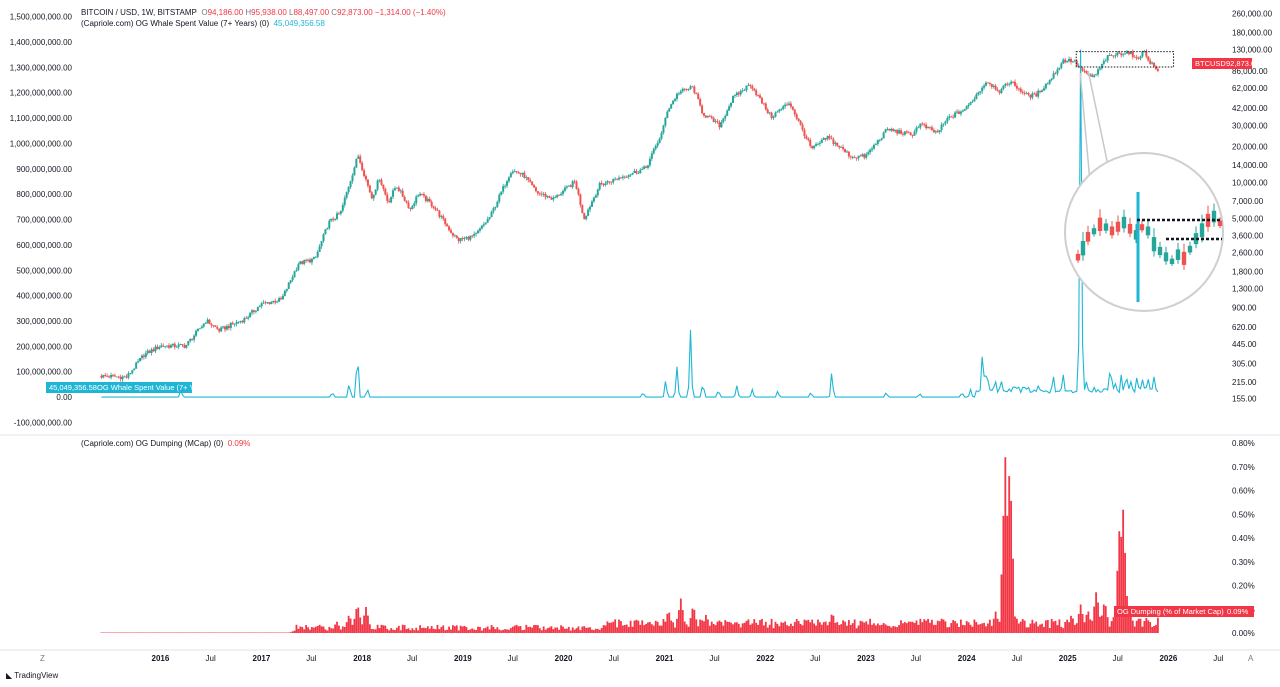 This screenshot has height=687, width=1280. What do you see at coordinates (1243, 538) in the screenshot?
I see `dump-axis-tick-4: 0.40%` at bounding box center [1243, 538].